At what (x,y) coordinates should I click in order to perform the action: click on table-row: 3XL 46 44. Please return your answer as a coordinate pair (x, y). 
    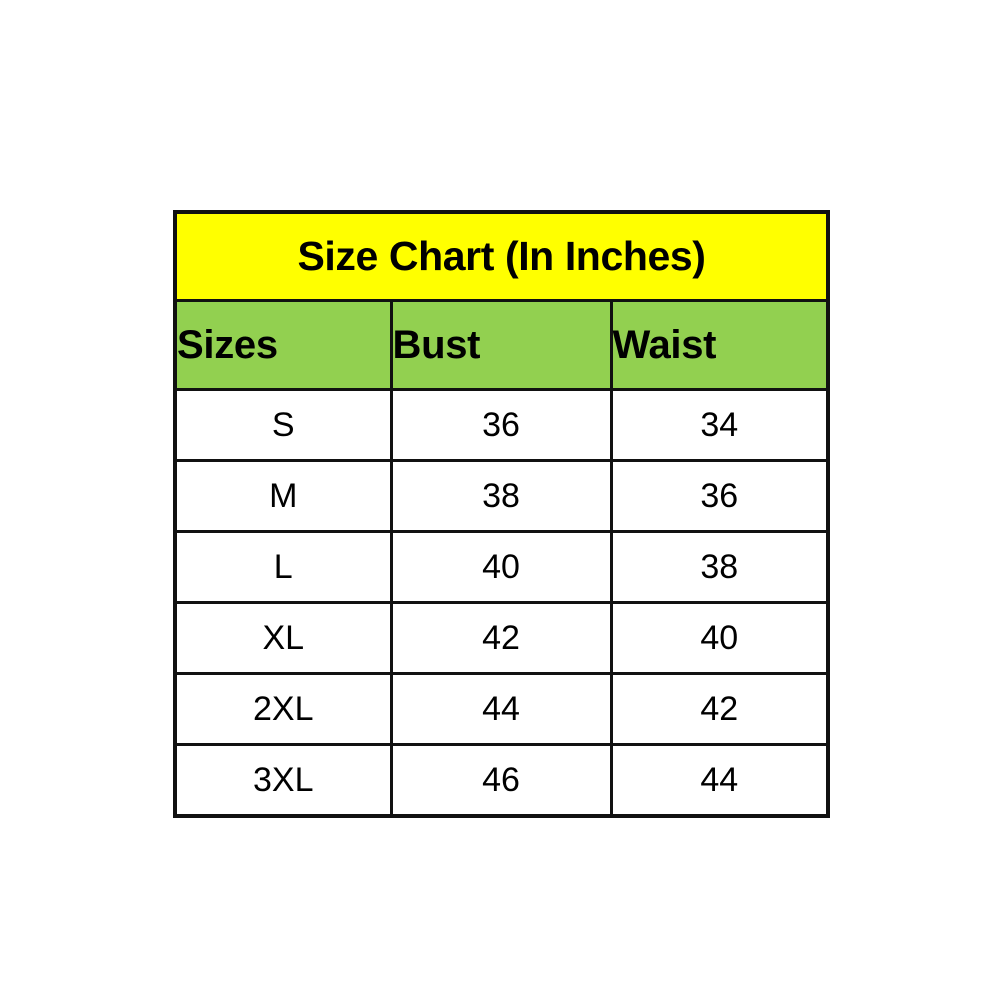
    Looking at the image, I should click on (501, 780).